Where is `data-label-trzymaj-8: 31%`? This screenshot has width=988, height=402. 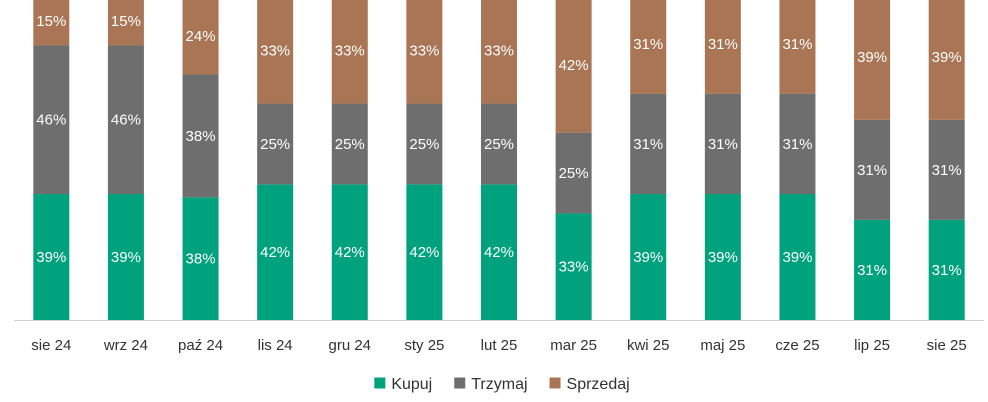 data-label-trzymaj-8: 31% is located at coordinates (648, 144).